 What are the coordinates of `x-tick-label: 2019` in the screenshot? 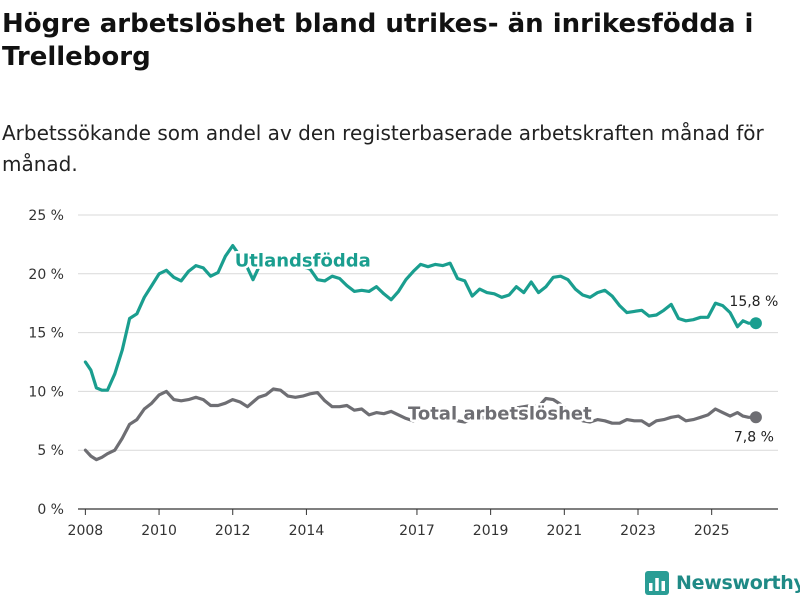 It's located at (491, 531).